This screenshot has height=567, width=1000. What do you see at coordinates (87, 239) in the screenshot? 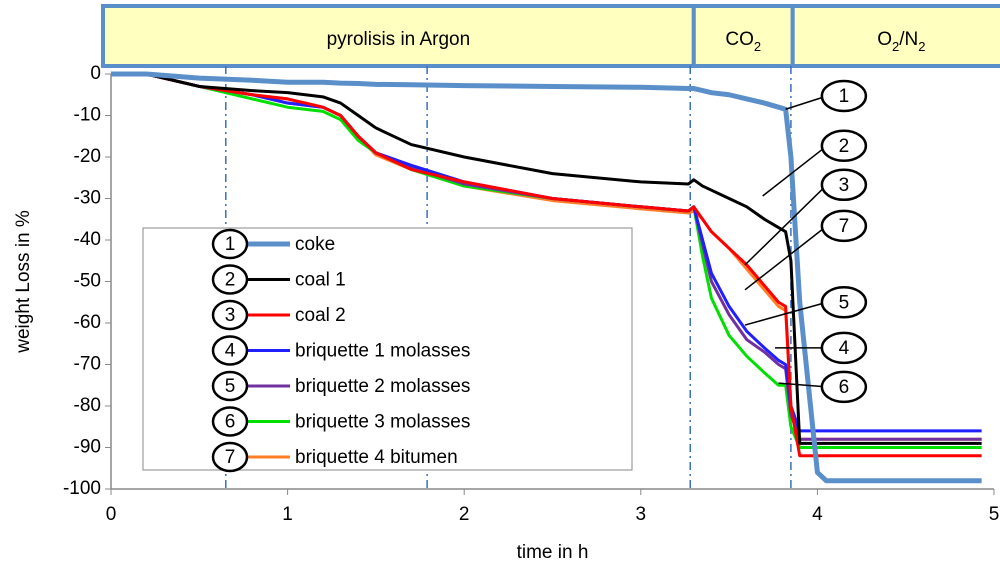
I see `y-tick-label: -40` at bounding box center [87, 239].